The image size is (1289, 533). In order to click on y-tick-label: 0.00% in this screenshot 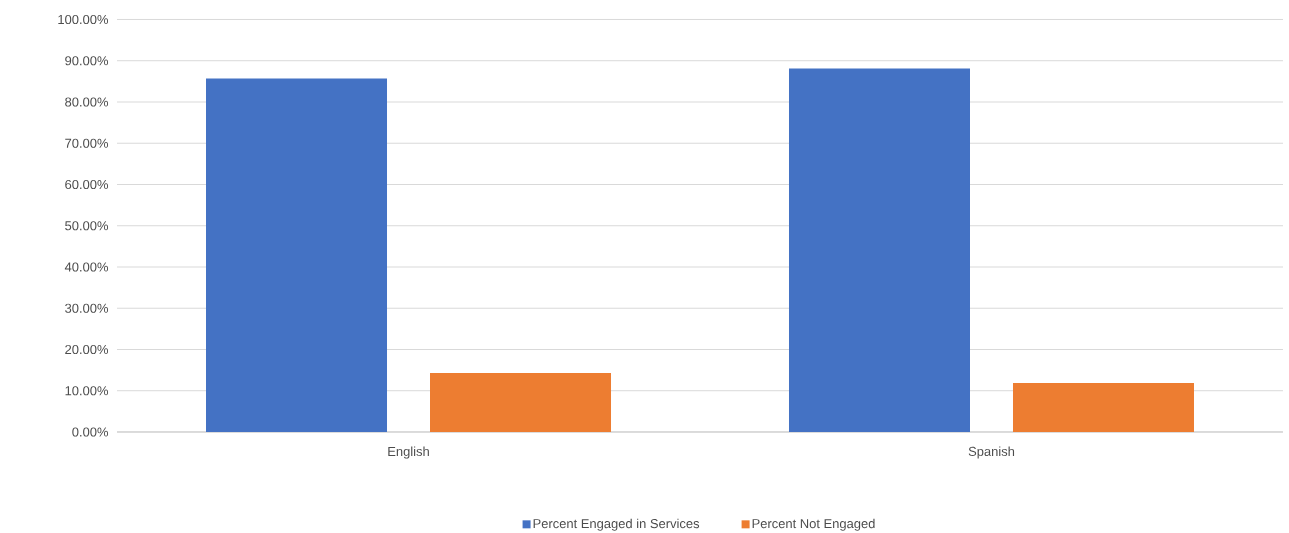, I will do `click(90, 432)`.